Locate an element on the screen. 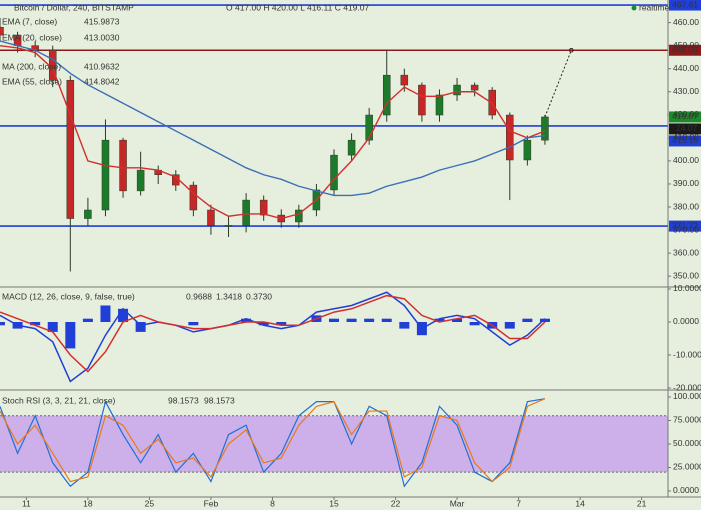 Image resolution: width=701 pixels, height=510 pixels. y-tick-label: -10.0000 is located at coordinates (687, 354).